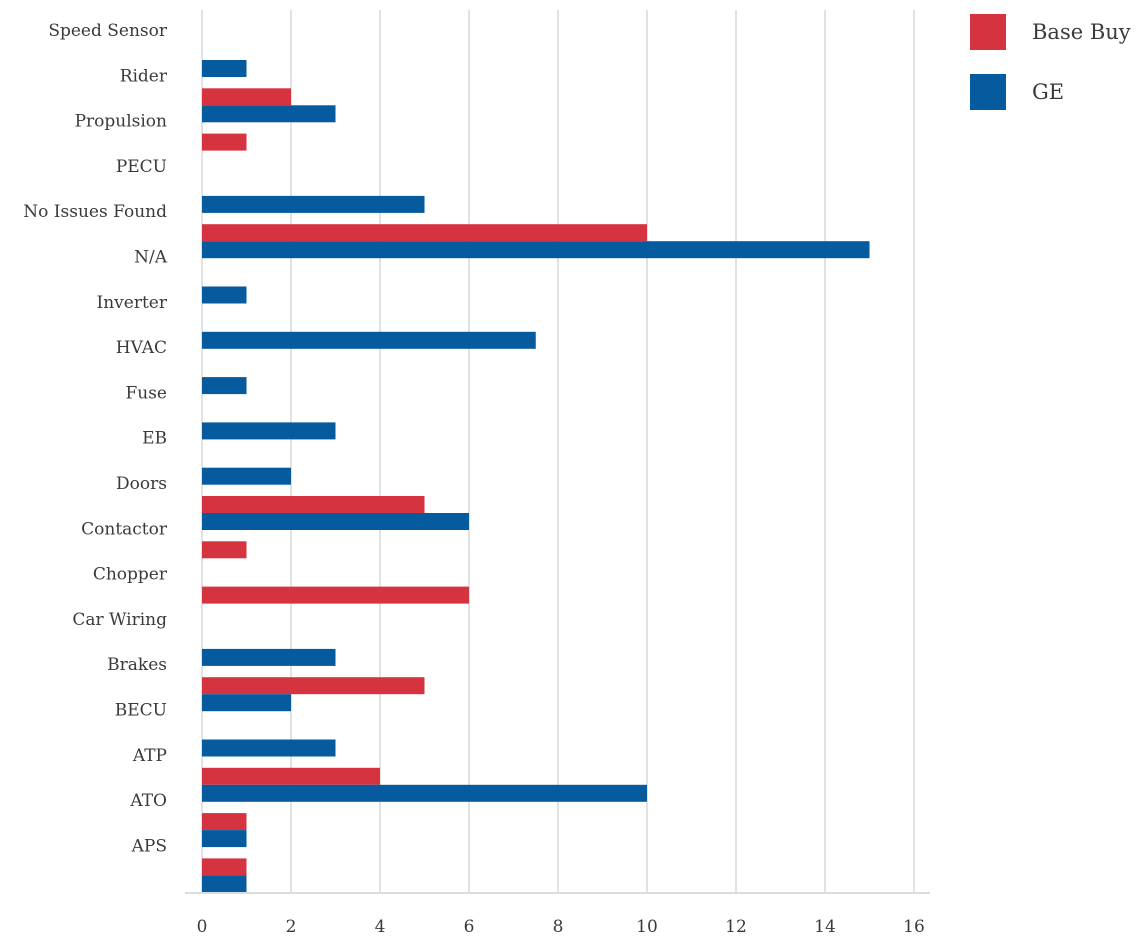  What do you see at coordinates (141, 484) in the screenshot?
I see `category-label: Doors` at bounding box center [141, 484].